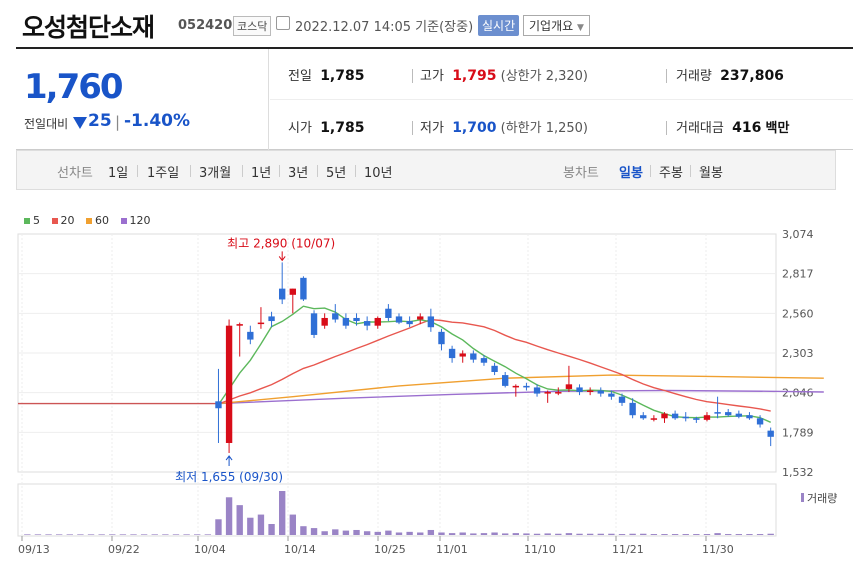 The width and height of the screenshot is (853, 566). I want to click on volume-label: 거래량, so click(822, 498).